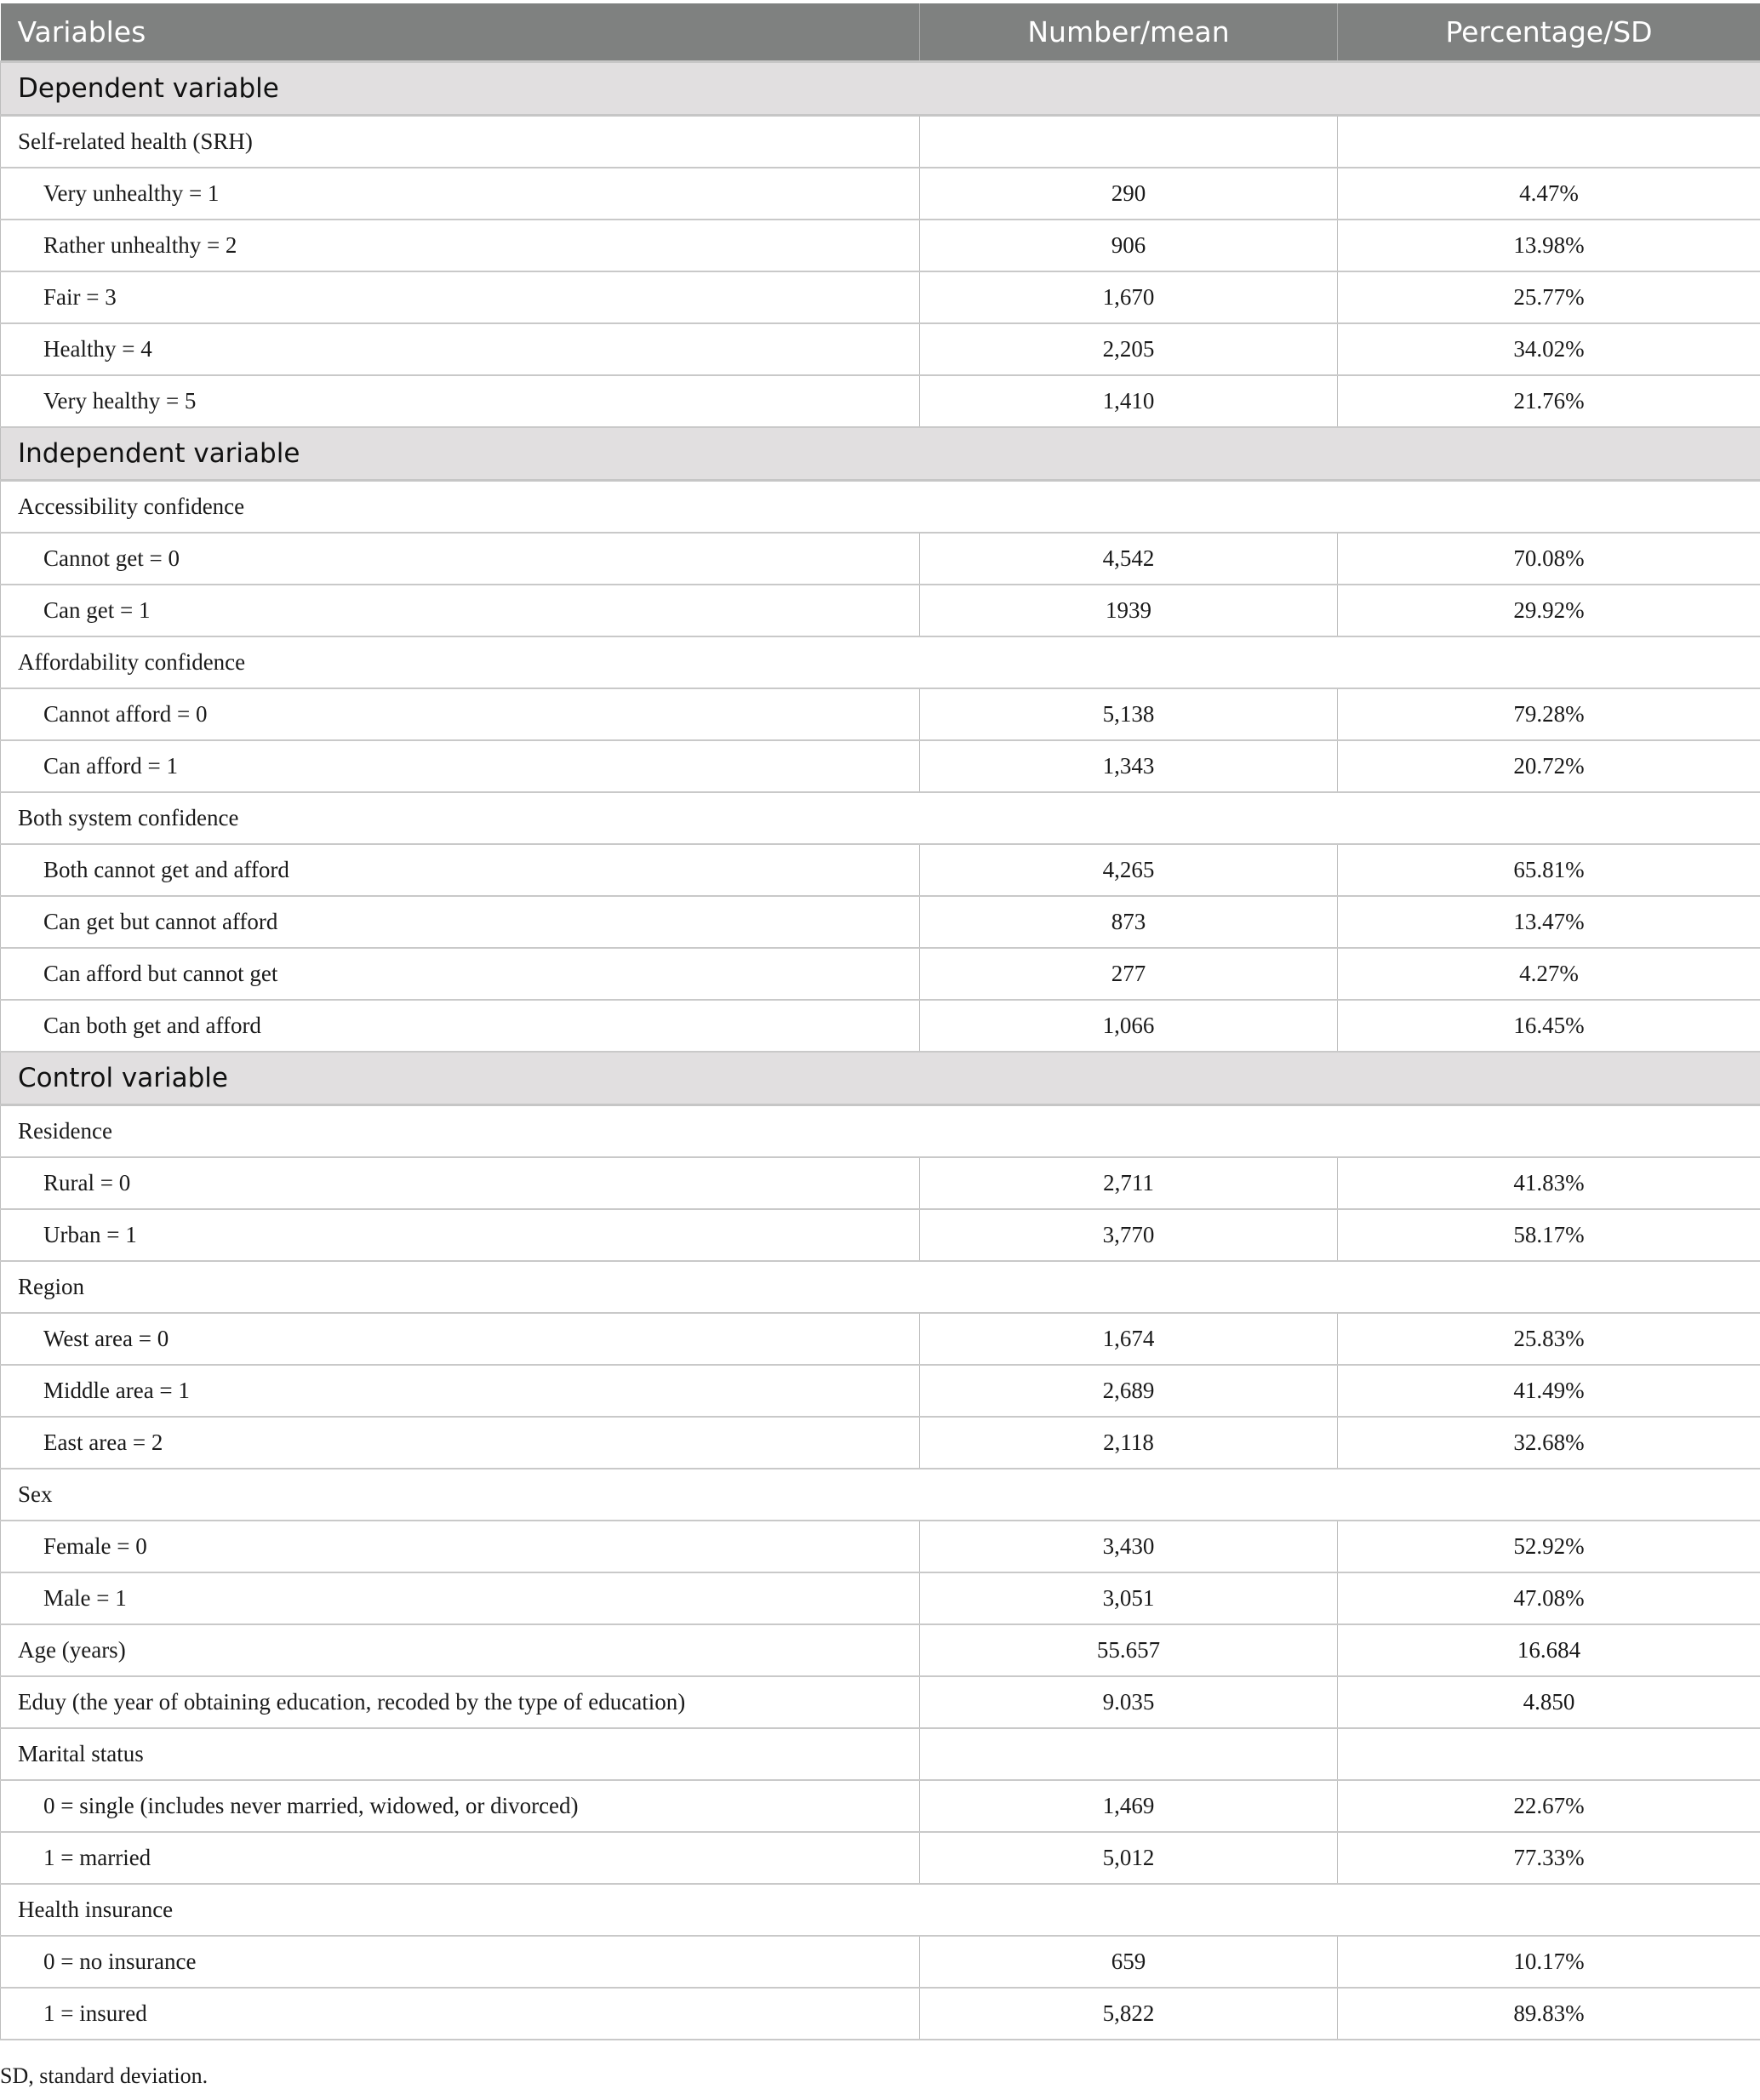  I want to click on percentage-cell: 25.83%, so click(1549, 1339).